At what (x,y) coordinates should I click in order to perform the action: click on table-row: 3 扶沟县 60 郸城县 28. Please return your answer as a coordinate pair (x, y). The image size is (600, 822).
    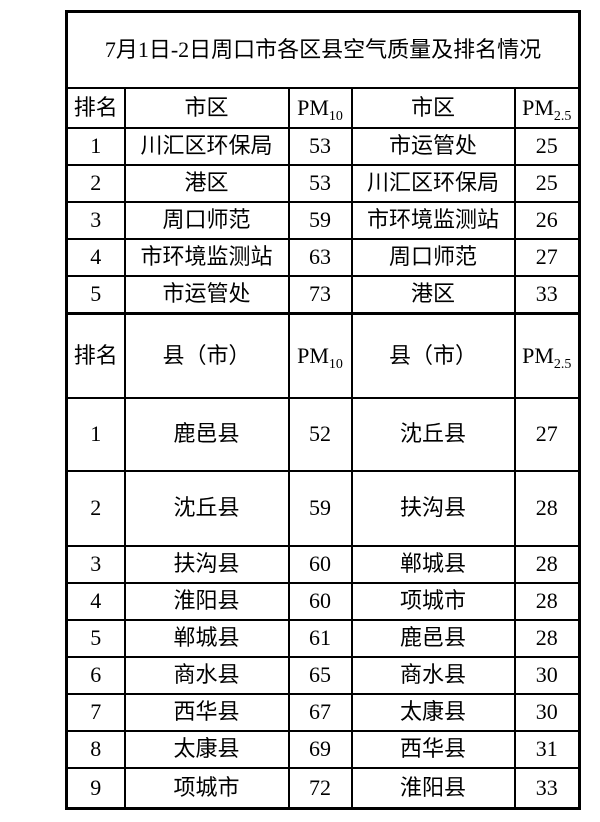
    Looking at the image, I should click on (323, 564).